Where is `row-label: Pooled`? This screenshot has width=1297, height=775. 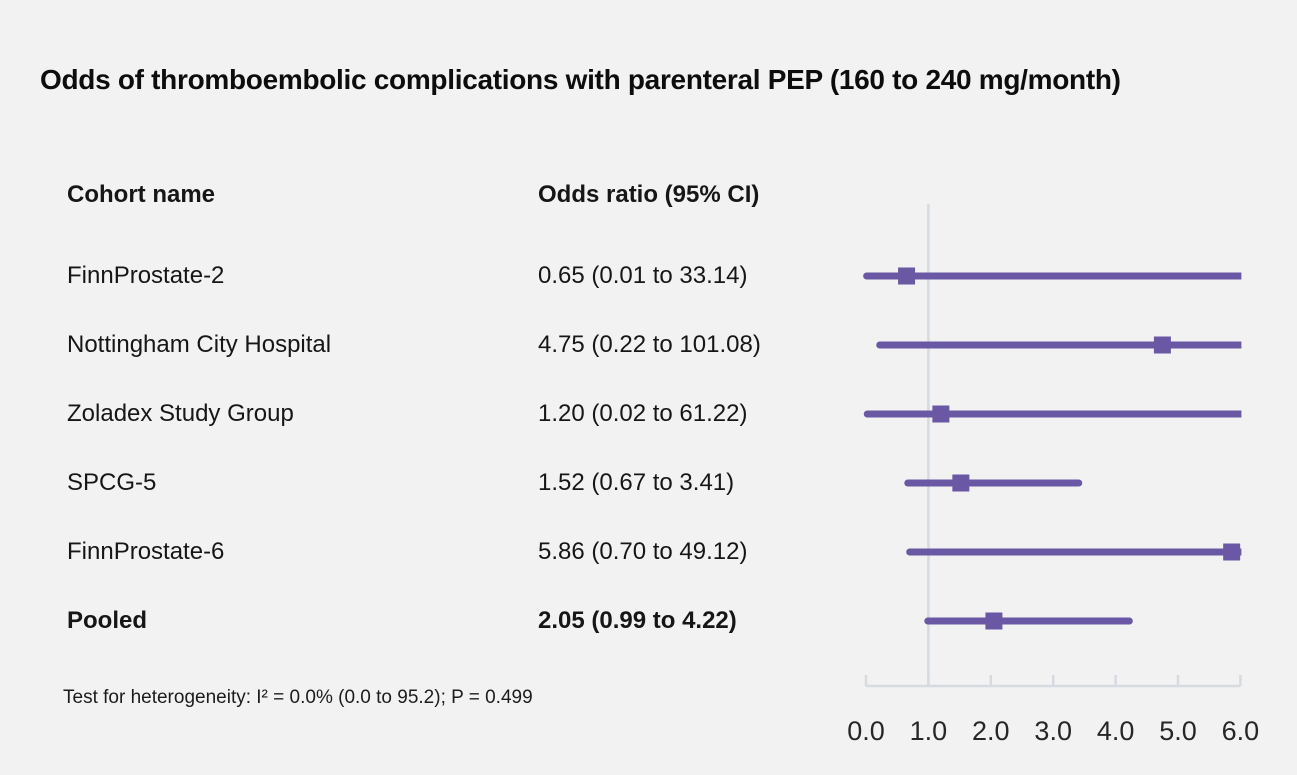
row-label: Pooled is located at coordinates (107, 620).